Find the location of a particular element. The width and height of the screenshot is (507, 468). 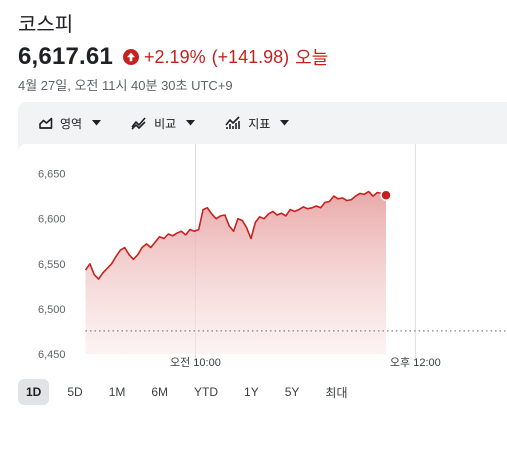

range-button-2: 1M is located at coordinates (117, 392).